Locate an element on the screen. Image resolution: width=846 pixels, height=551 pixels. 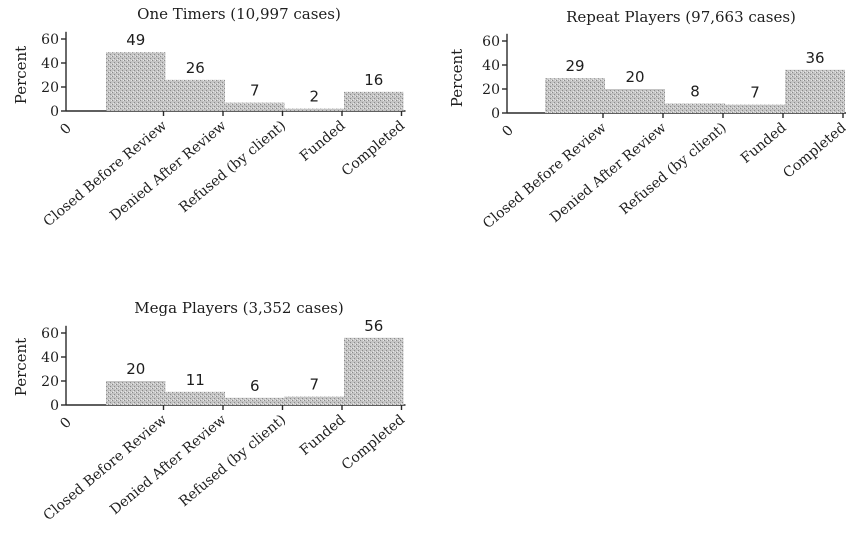
data-label: 29 is located at coordinates (574, 66).